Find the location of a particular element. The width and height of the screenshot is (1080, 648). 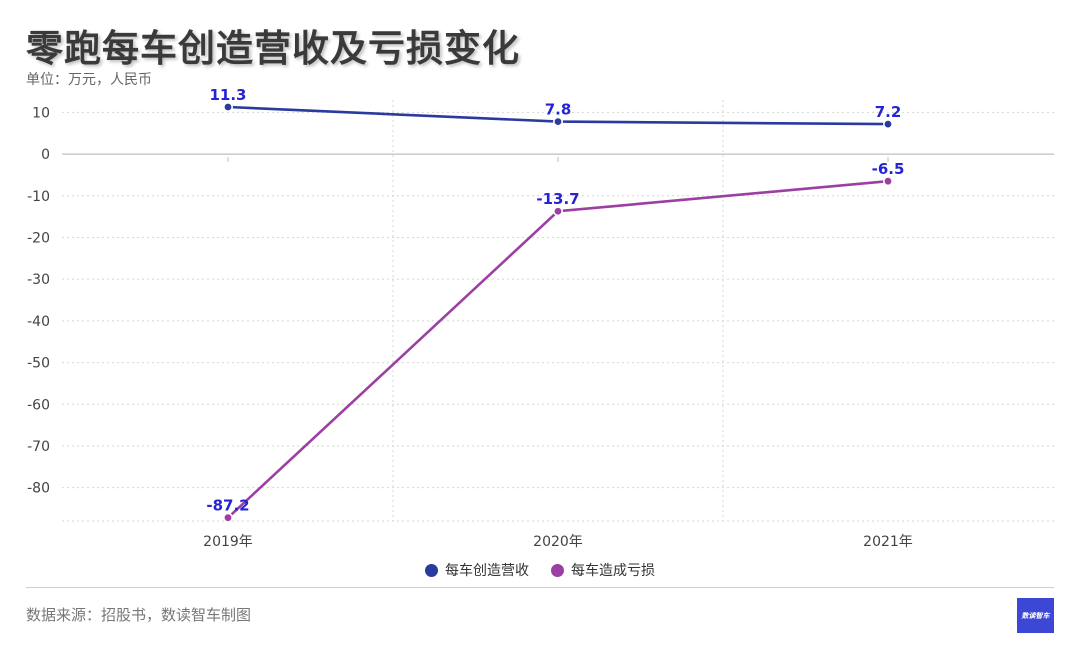

legend-marker-revenue is located at coordinates (431, 570).